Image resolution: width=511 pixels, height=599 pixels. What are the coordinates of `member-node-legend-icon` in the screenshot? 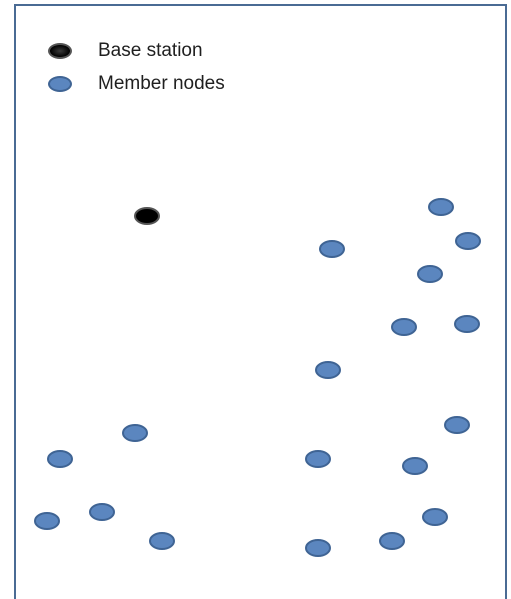 It's located at (60, 84).